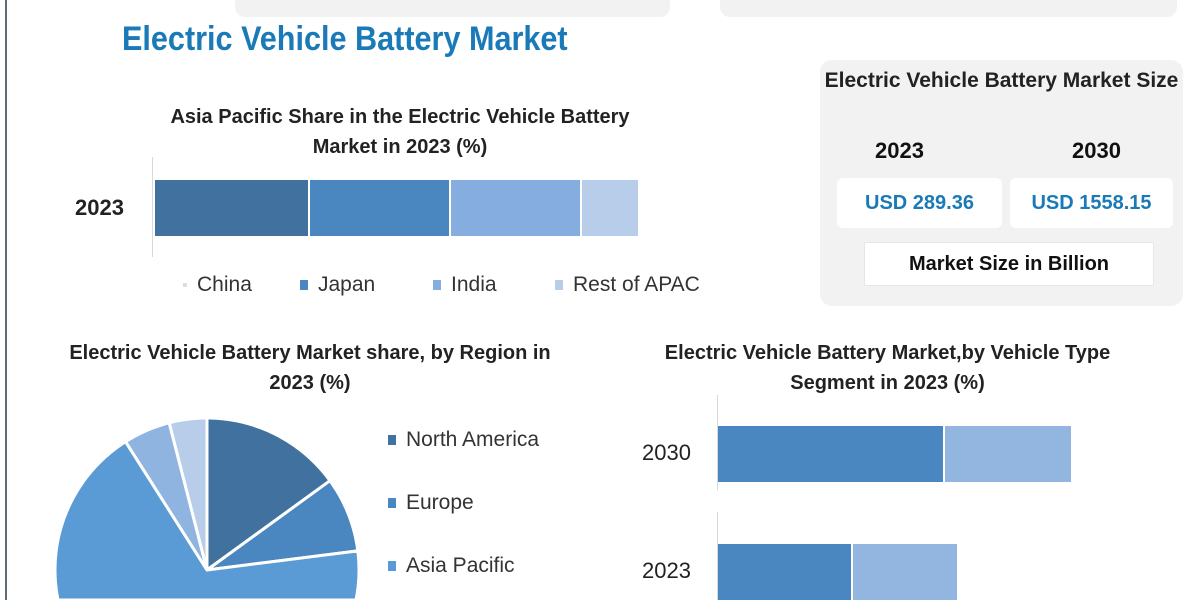  What do you see at coordinates (636, 284) in the screenshot?
I see `legend-label: Rest of APAC` at bounding box center [636, 284].